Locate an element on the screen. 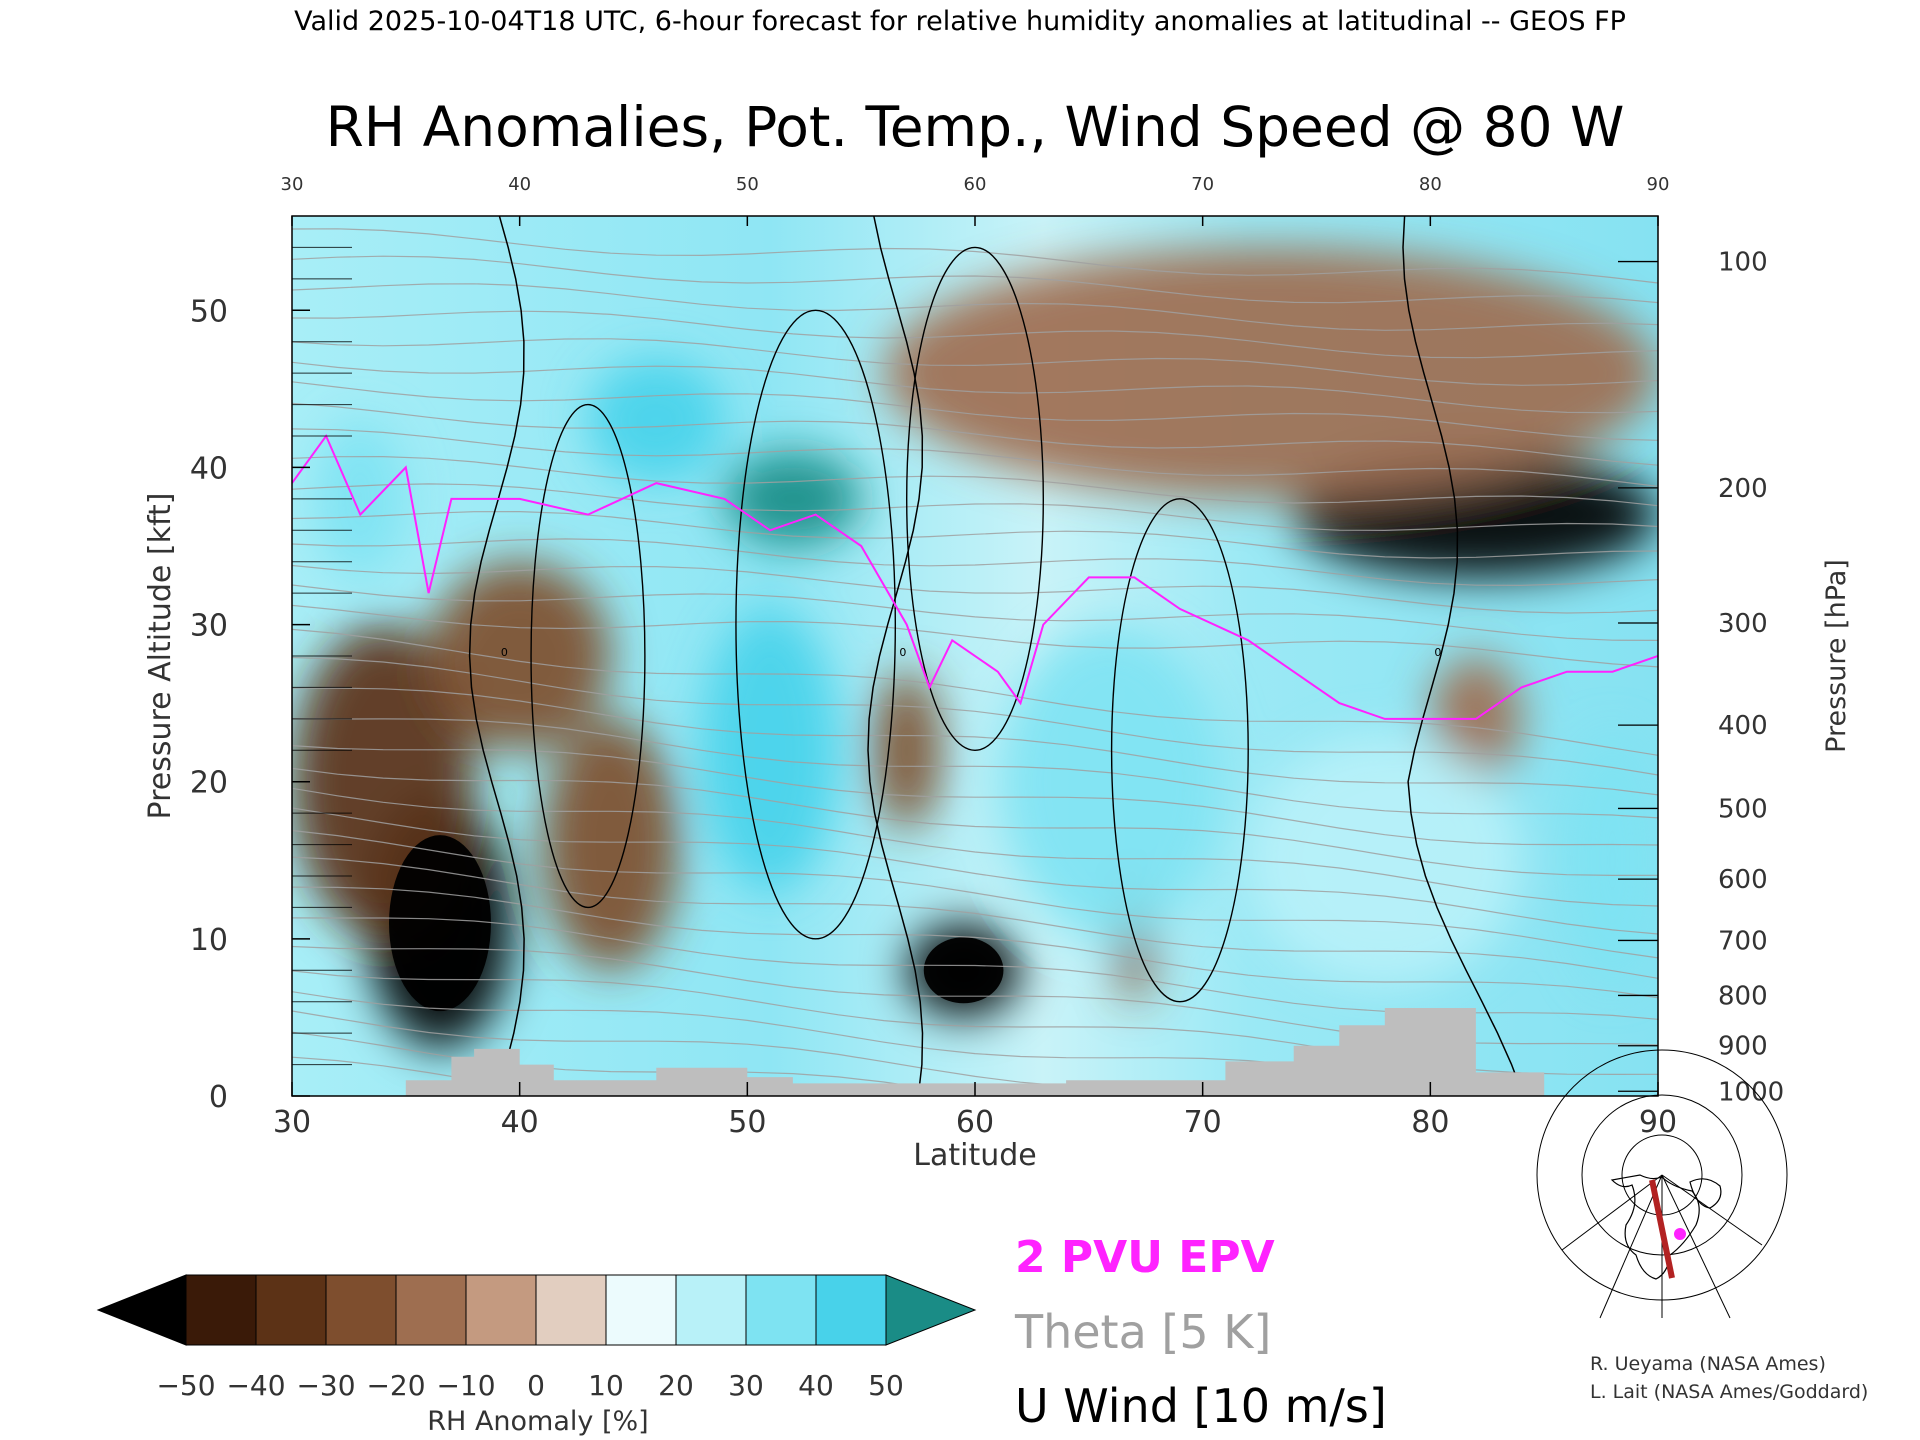  y-axis-left: 0 10 20 30 40 50 is located at coordinates (271, 680).